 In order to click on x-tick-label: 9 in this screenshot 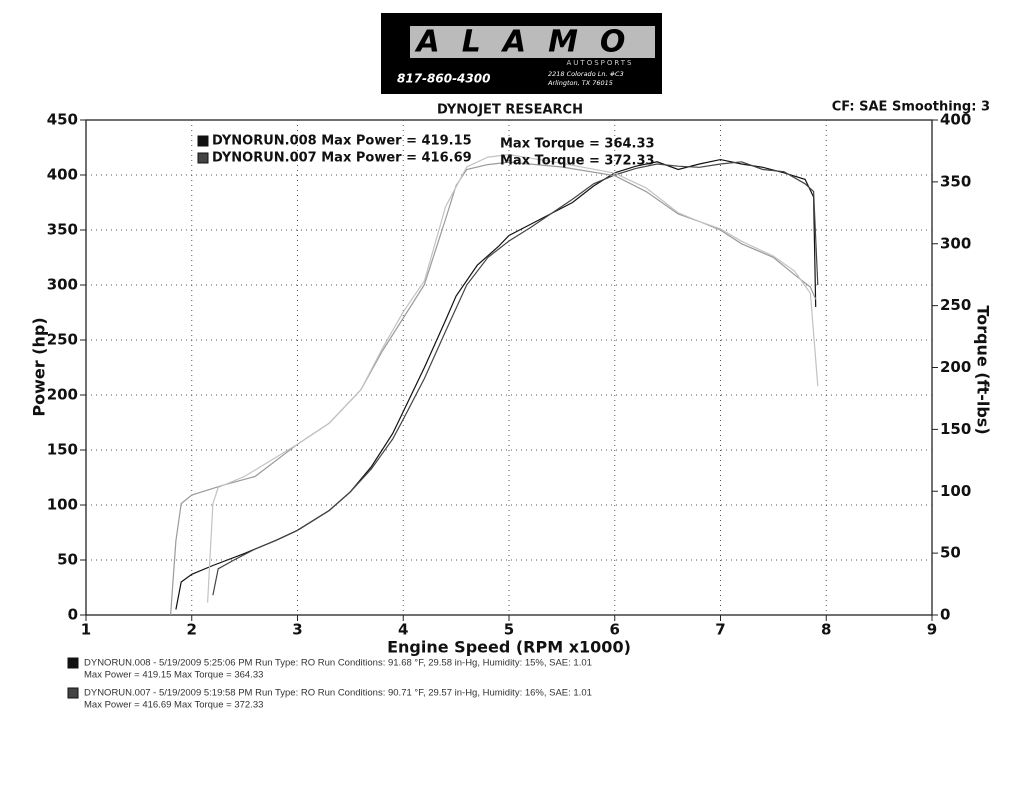, I will do `click(932, 630)`.